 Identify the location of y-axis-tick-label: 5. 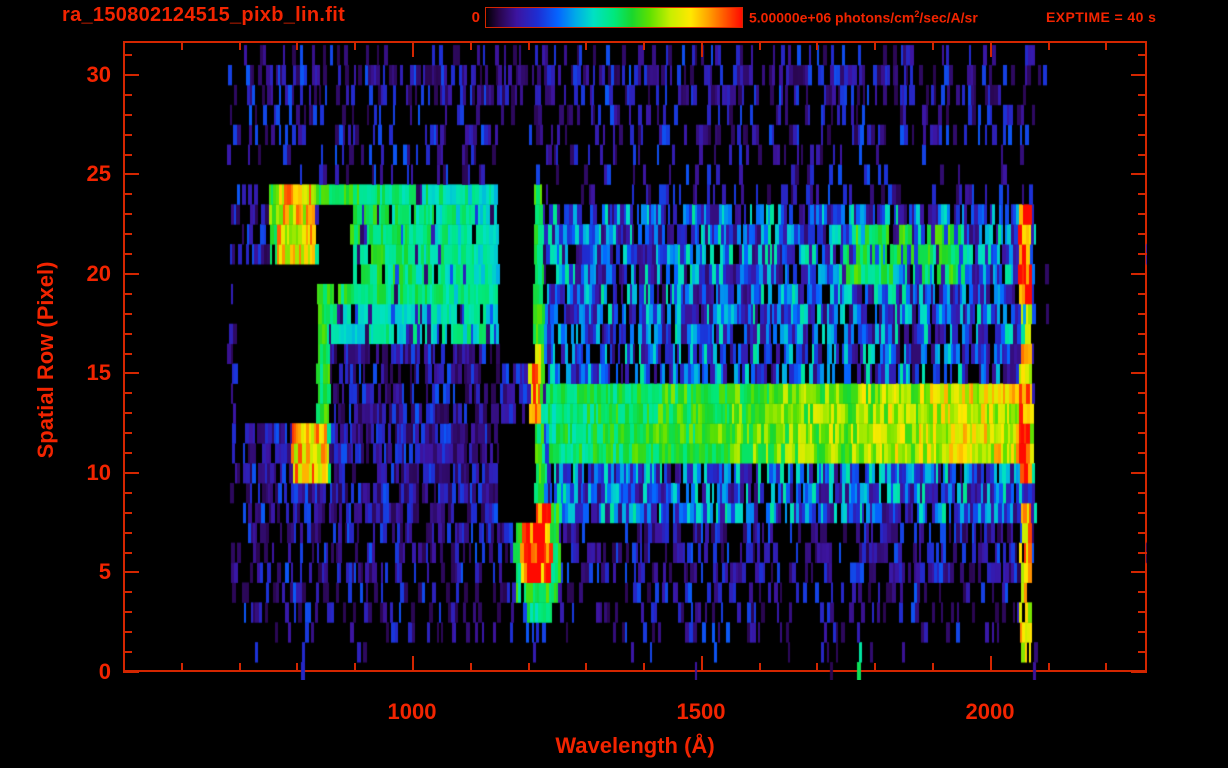
(104, 571).